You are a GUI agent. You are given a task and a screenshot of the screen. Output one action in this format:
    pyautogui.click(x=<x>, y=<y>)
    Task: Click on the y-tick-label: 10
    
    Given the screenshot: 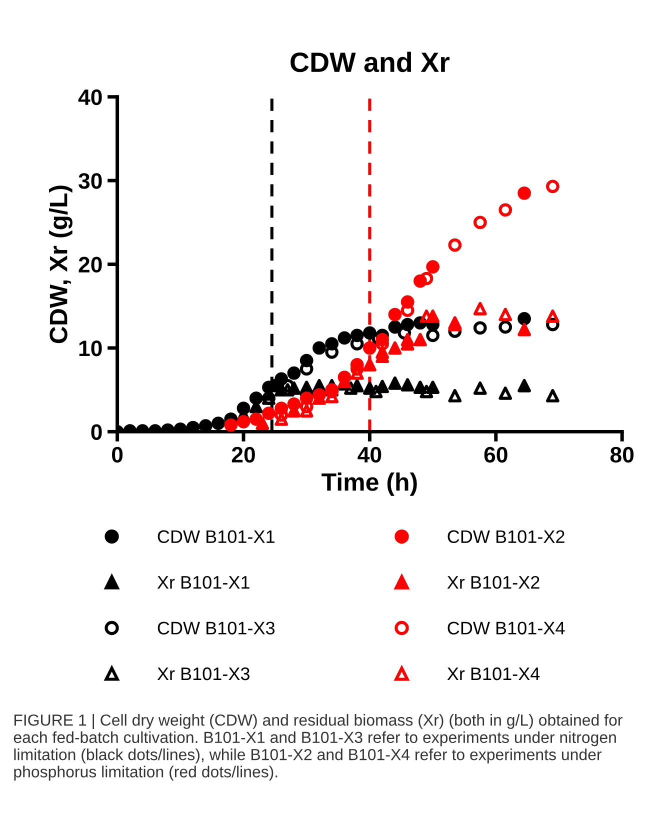 What is the action you would take?
    pyautogui.click(x=90, y=348)
    